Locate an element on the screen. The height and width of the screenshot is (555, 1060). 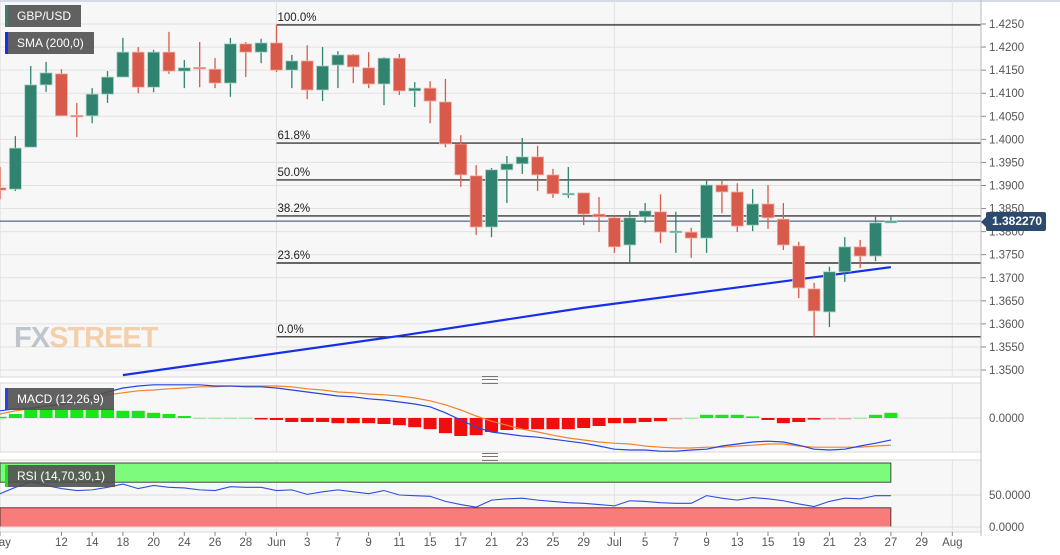
x-tick-label: 24 is located at coordinates (184, 543).